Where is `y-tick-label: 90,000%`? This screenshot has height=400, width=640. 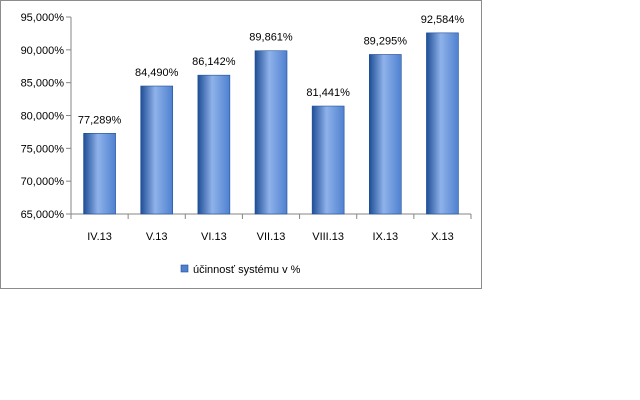 y-tick-label: 90,000% is located at coordinates (43, 51).